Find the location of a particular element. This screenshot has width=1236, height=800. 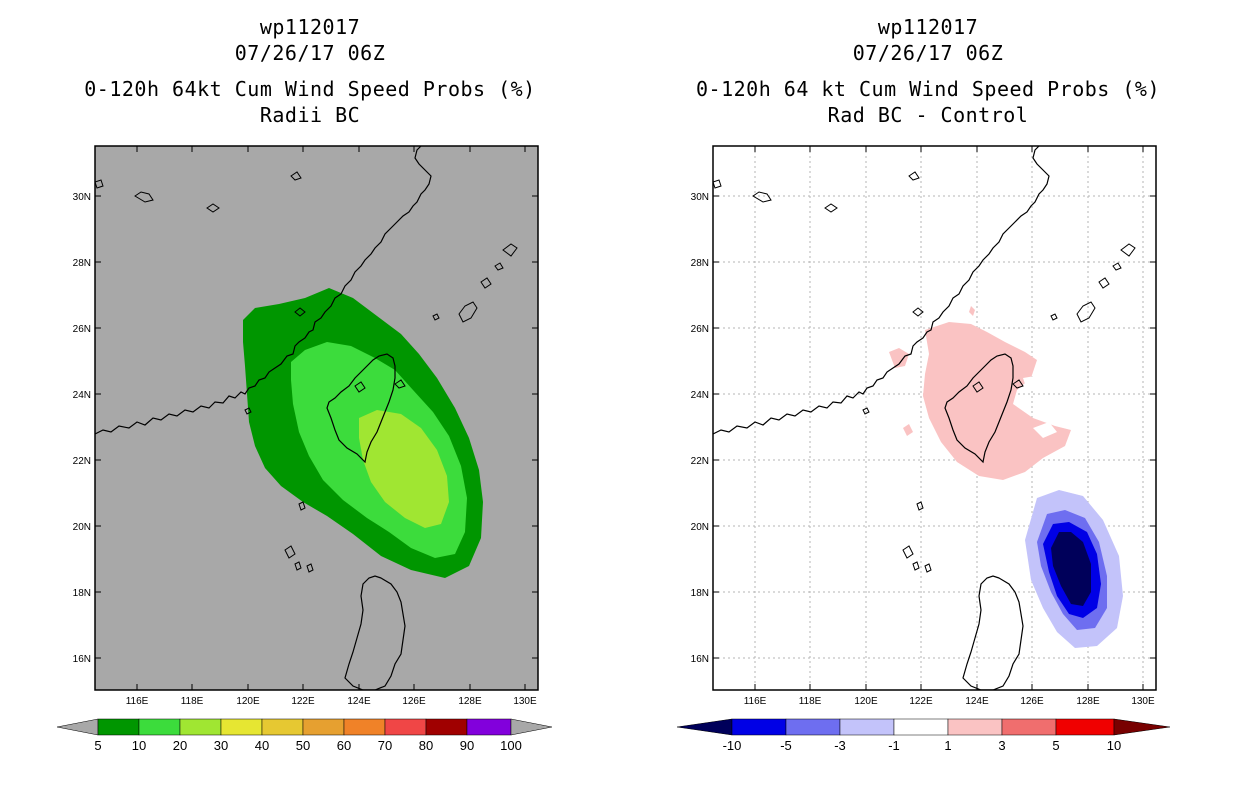

left-colorbar-label: 60 is located at coordinates (344, 745).